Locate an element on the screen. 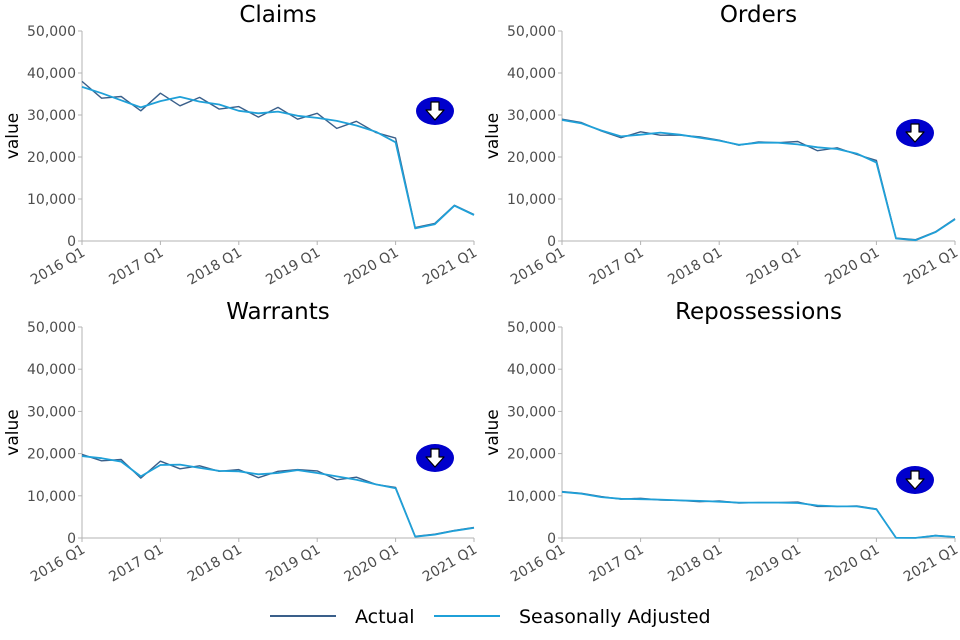 Image resolution: width=960 pixels, height=640 pixels. legend-item-seasonally-adjusted: Seasonally Adjusted is located at coordinates (572, 617).